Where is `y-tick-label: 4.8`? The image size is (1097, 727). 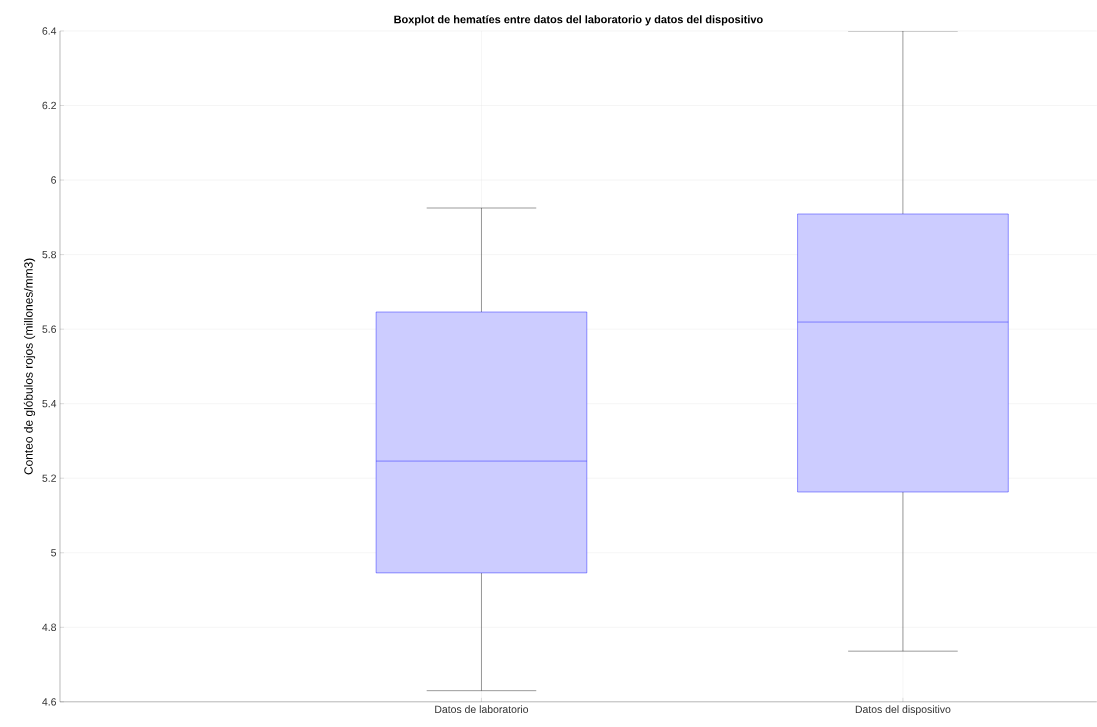
y-tick-label: 4.8 is located at coordinates (49, 627).